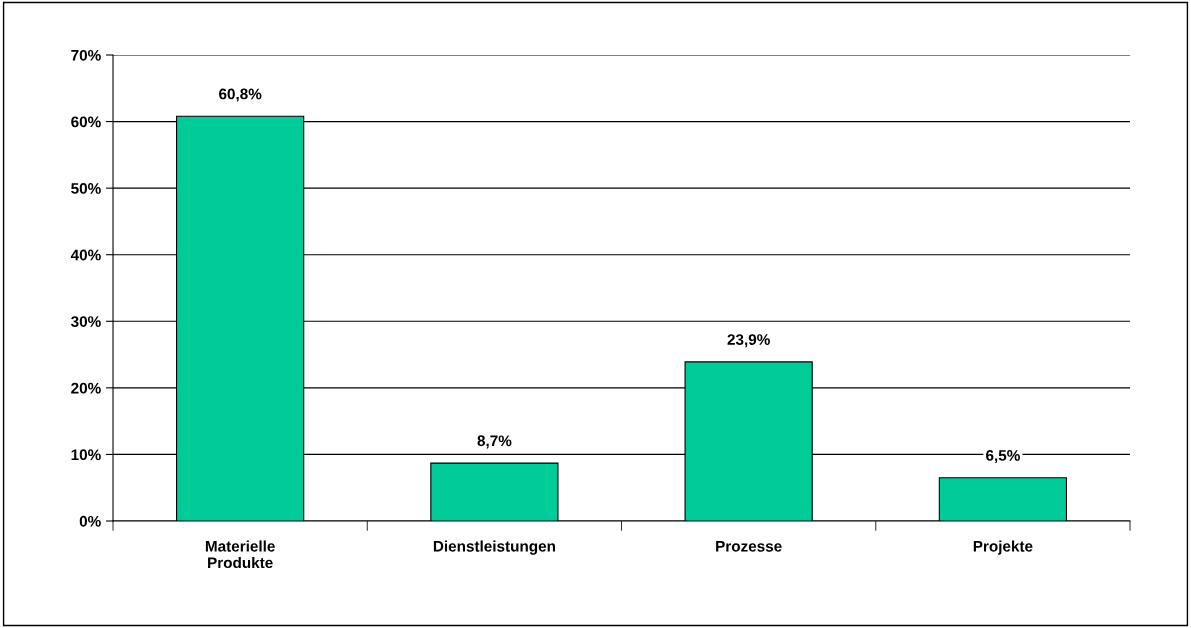 This screenshot has width=1191, height=628. What do you see at coordinates (240, 554) in the screenshot?
I see `x-tick-label: Materielle Produkte` at bounding box center [240, 554].